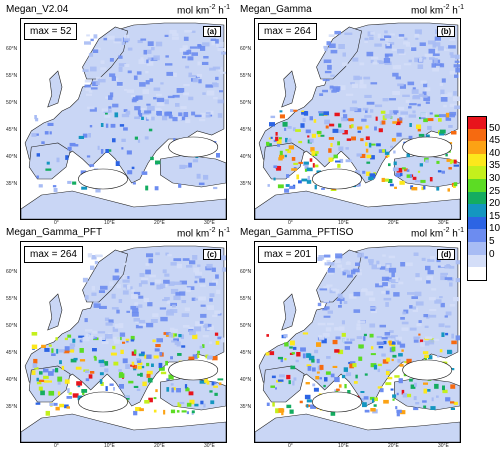  What do you see at coordinates (393, 223) in the screenshot?
I see `lon-tick-label: 20°E` at bounding box center [393, 223].